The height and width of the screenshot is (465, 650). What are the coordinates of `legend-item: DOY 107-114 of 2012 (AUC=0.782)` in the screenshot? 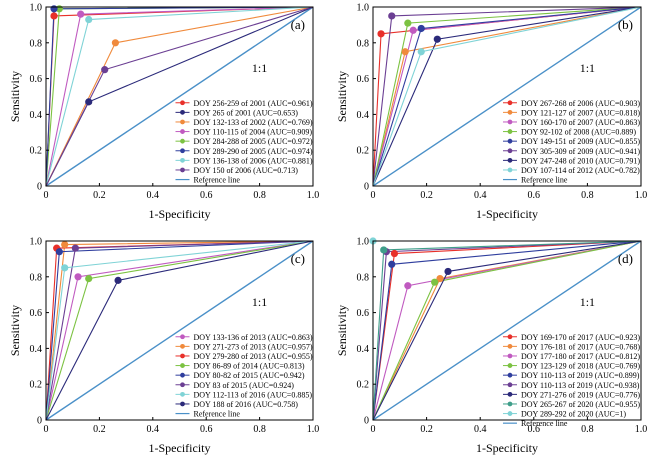 It's located at (580, 170).